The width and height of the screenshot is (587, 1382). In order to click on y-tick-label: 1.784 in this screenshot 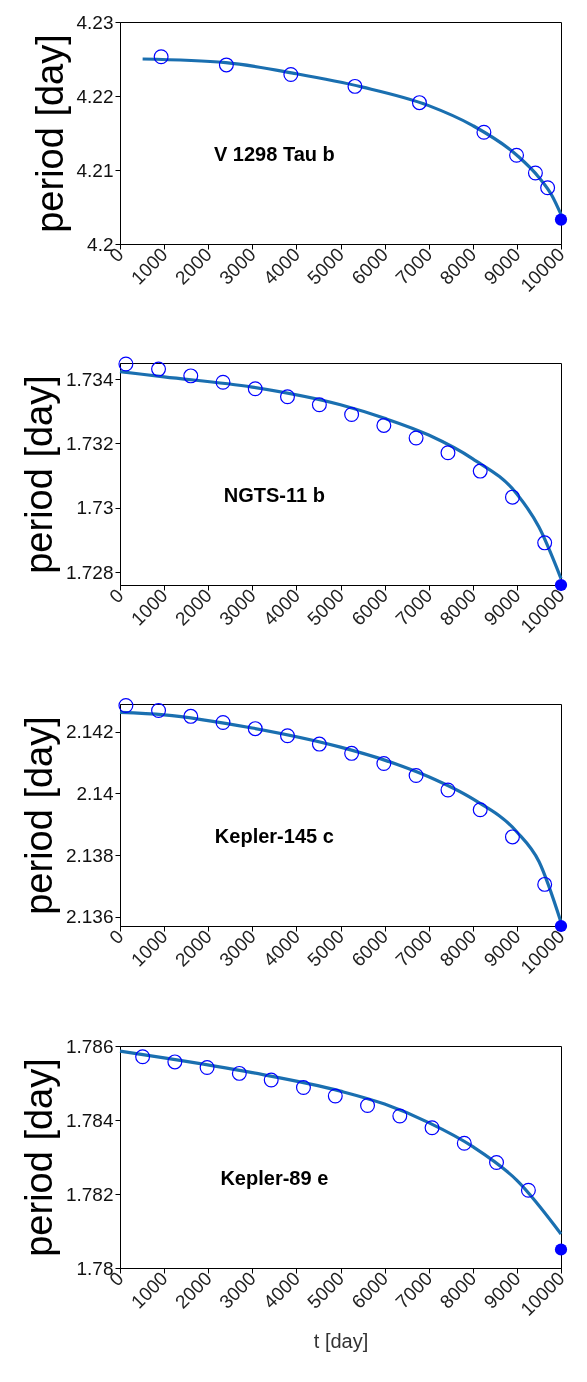, I will do `click(89, 1120)`.